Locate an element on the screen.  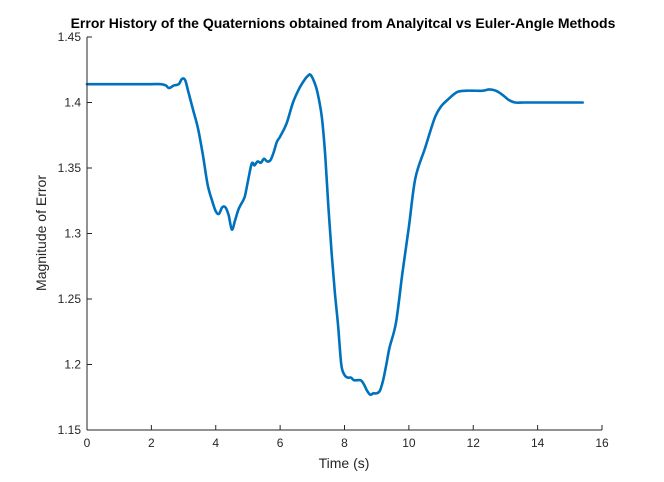
x-tick-label: 8 is located at coordinates (344, 443).